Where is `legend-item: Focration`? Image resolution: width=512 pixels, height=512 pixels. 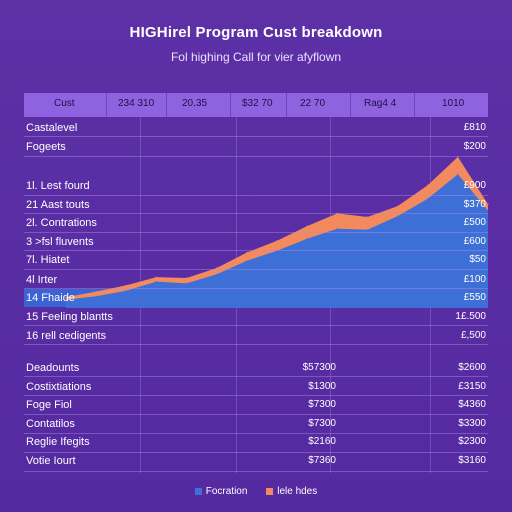
legend-item: Focration is located at coordinates (221, 491).